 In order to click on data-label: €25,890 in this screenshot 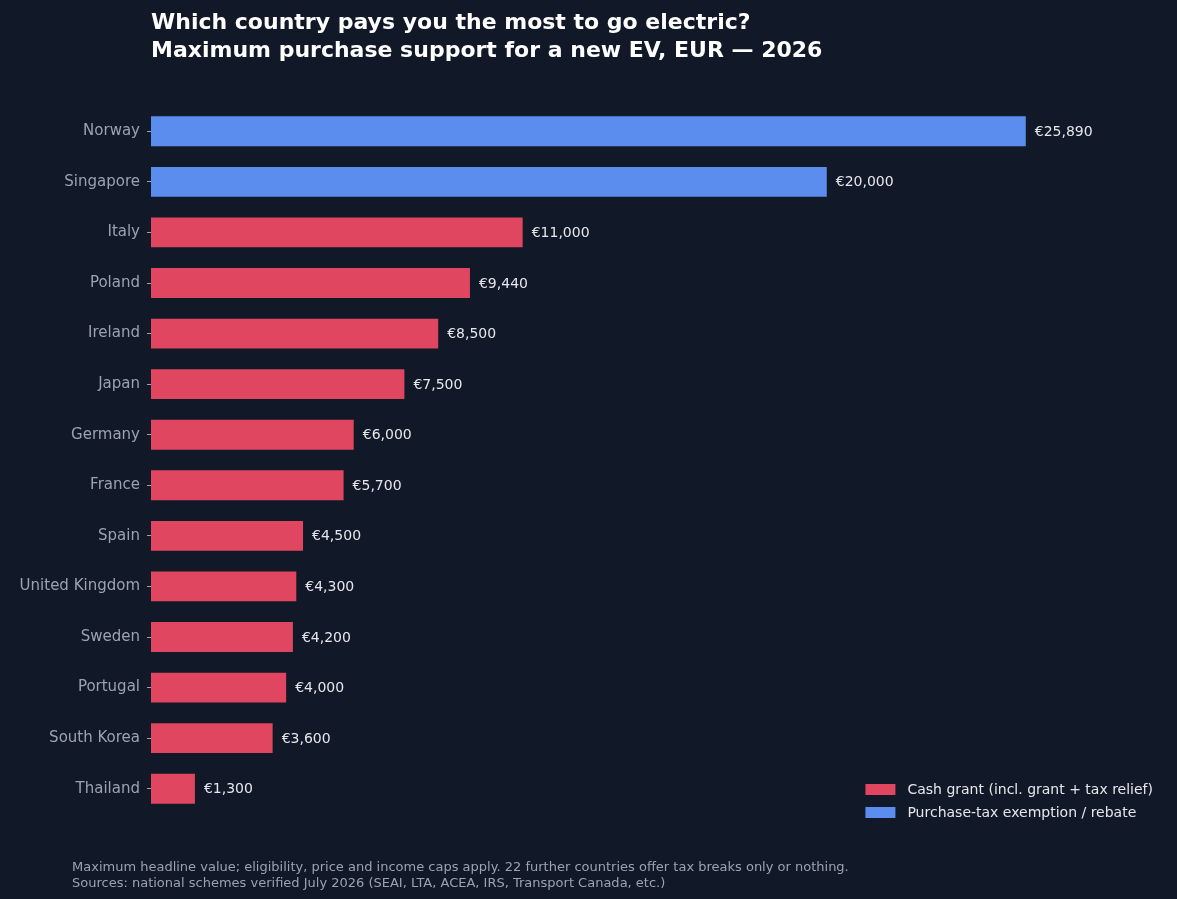, I will do `click(1063, 130)`.